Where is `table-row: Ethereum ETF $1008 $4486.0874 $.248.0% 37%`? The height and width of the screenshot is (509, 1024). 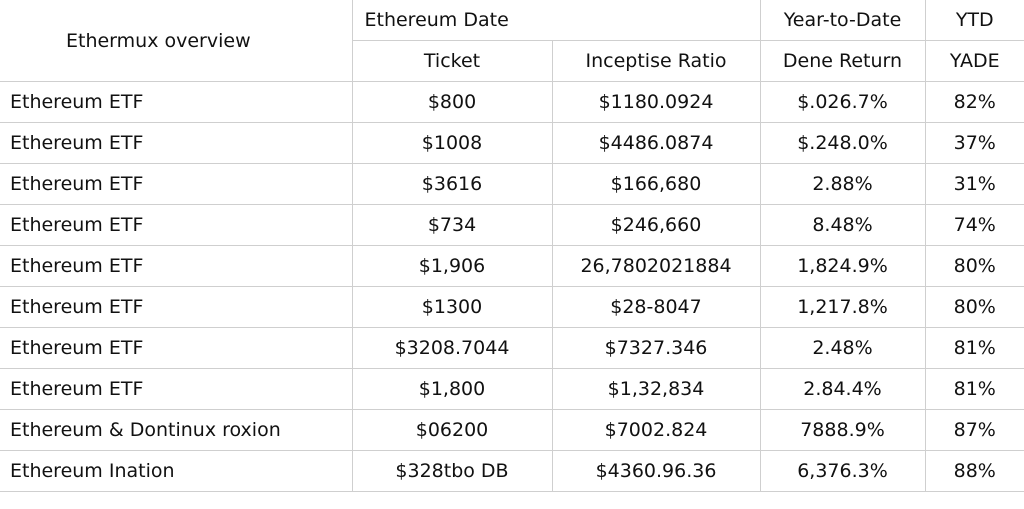
table-row: Ethereum ETF $1008 $4486.0874 $.248.0% 37% is located at coordinates (512, 143).